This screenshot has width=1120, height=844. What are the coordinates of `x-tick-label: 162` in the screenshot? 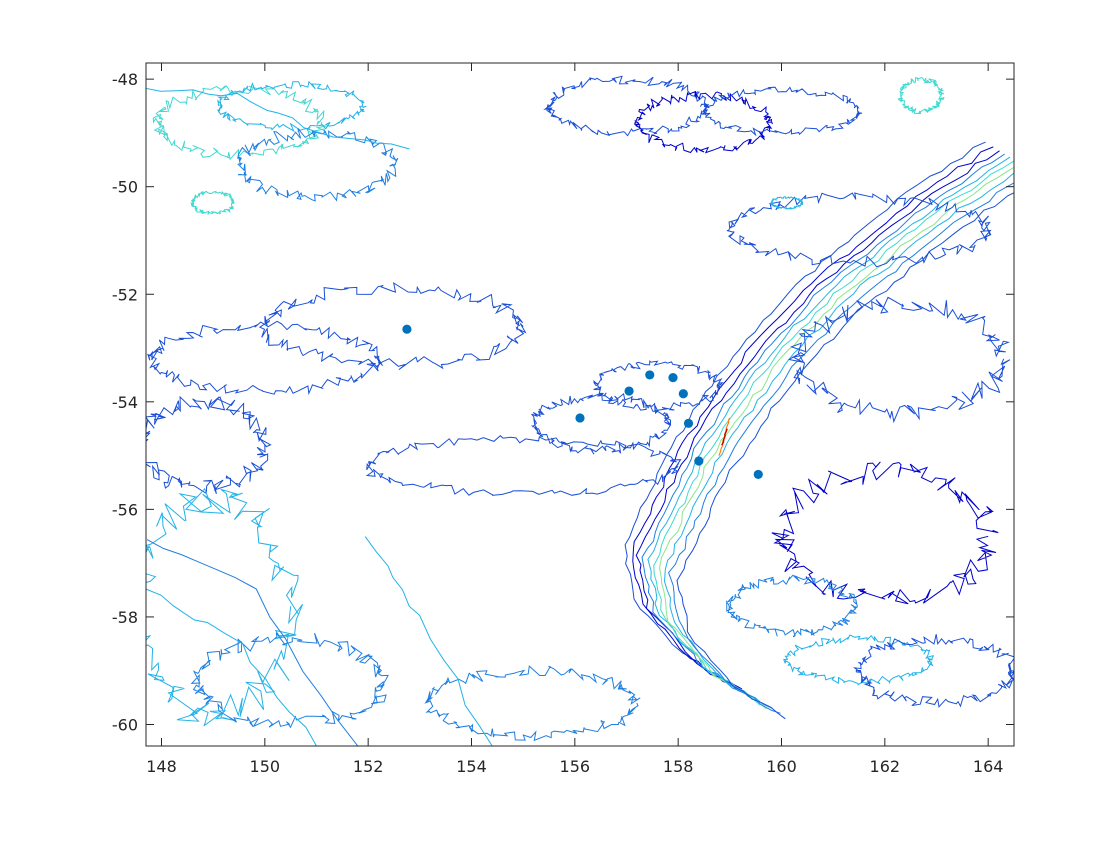 It's located at (885, 766).